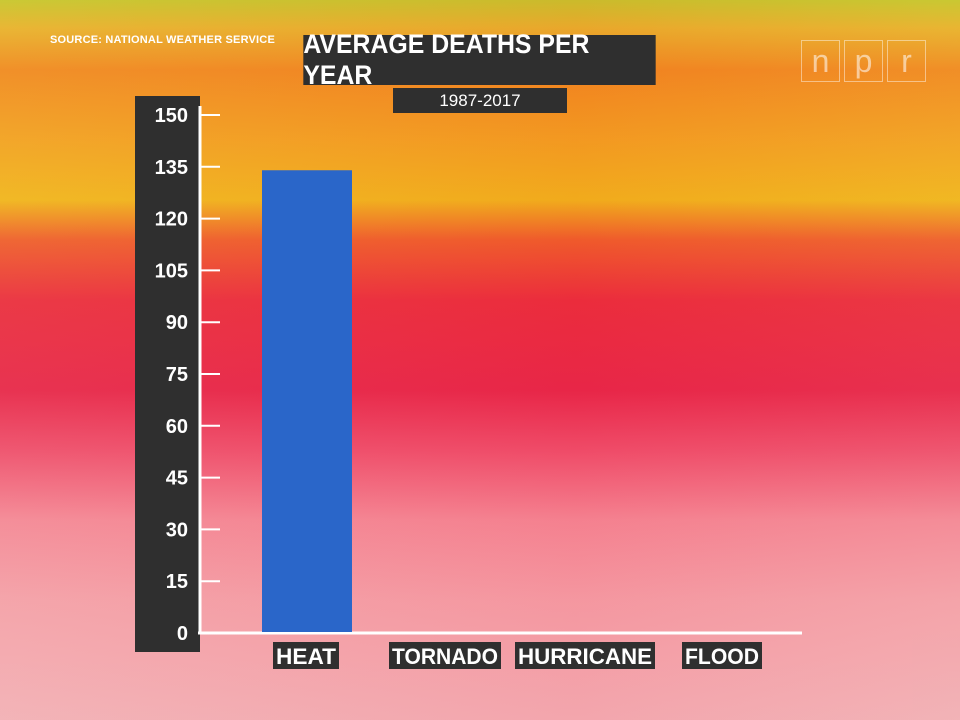 The width and height of the screenshot is (960, 720). I want to click on y-tick-label: 45, so click(177, 479).